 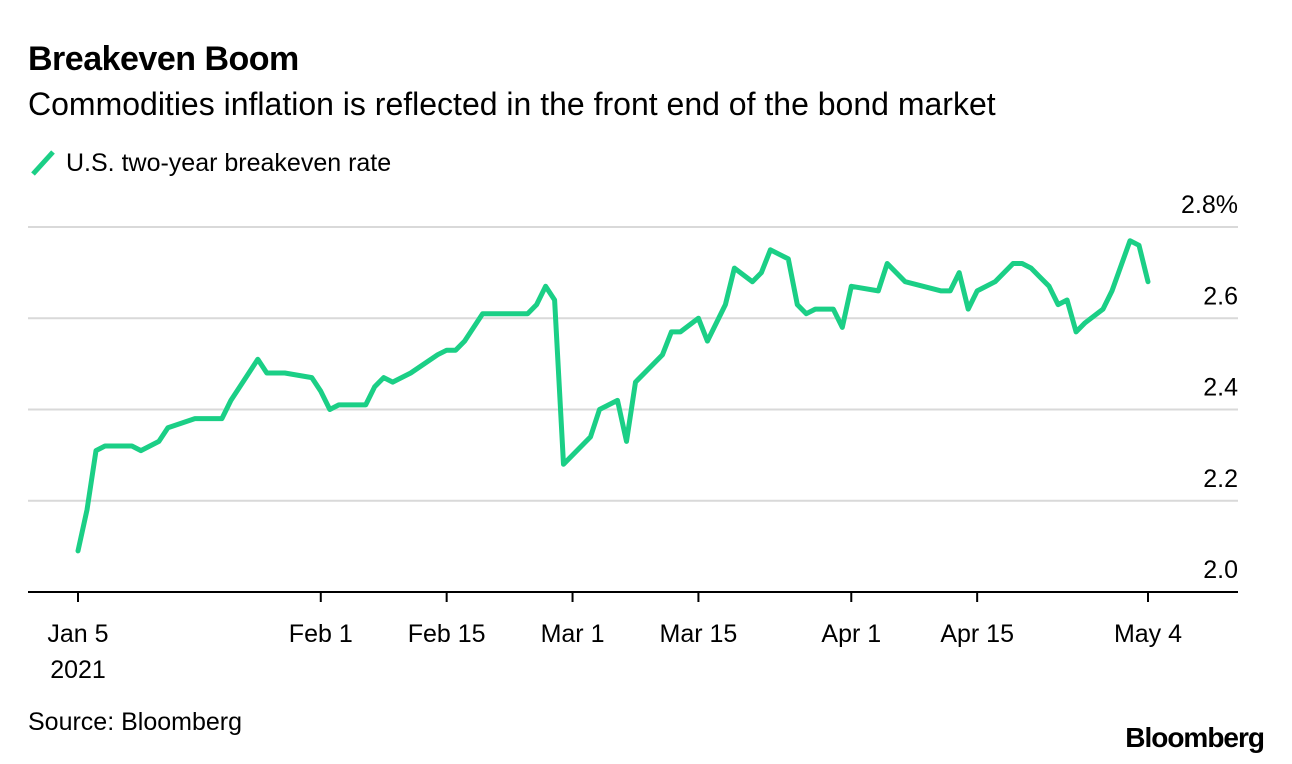 What do you see at coordinates (851, 634) in the screenshot?
I see `x-tick-label: Apr 1` at bounding box center [851, 634].